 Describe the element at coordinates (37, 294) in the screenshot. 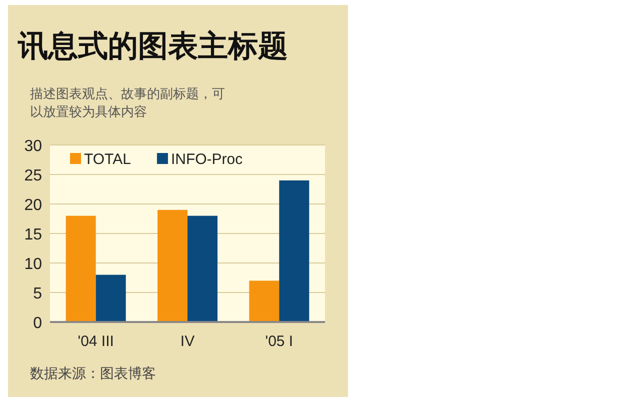

I see `y-tick-label: 5` at that location.